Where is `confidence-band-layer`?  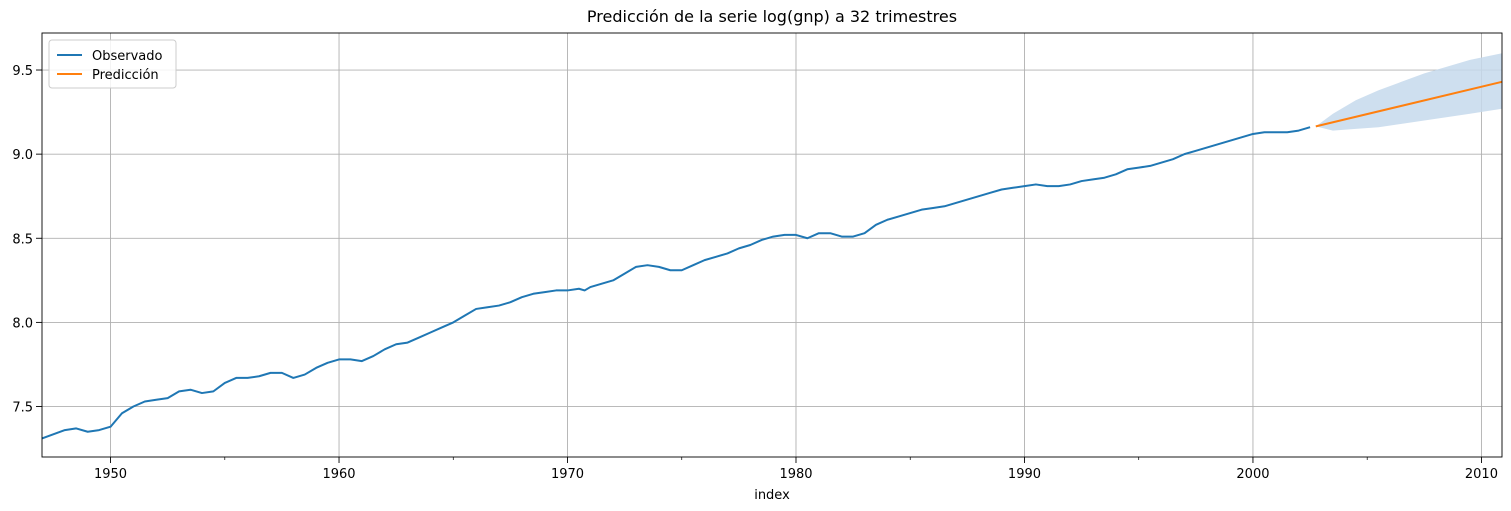 confidence-band-layer is located at coordinates (1408, 92).